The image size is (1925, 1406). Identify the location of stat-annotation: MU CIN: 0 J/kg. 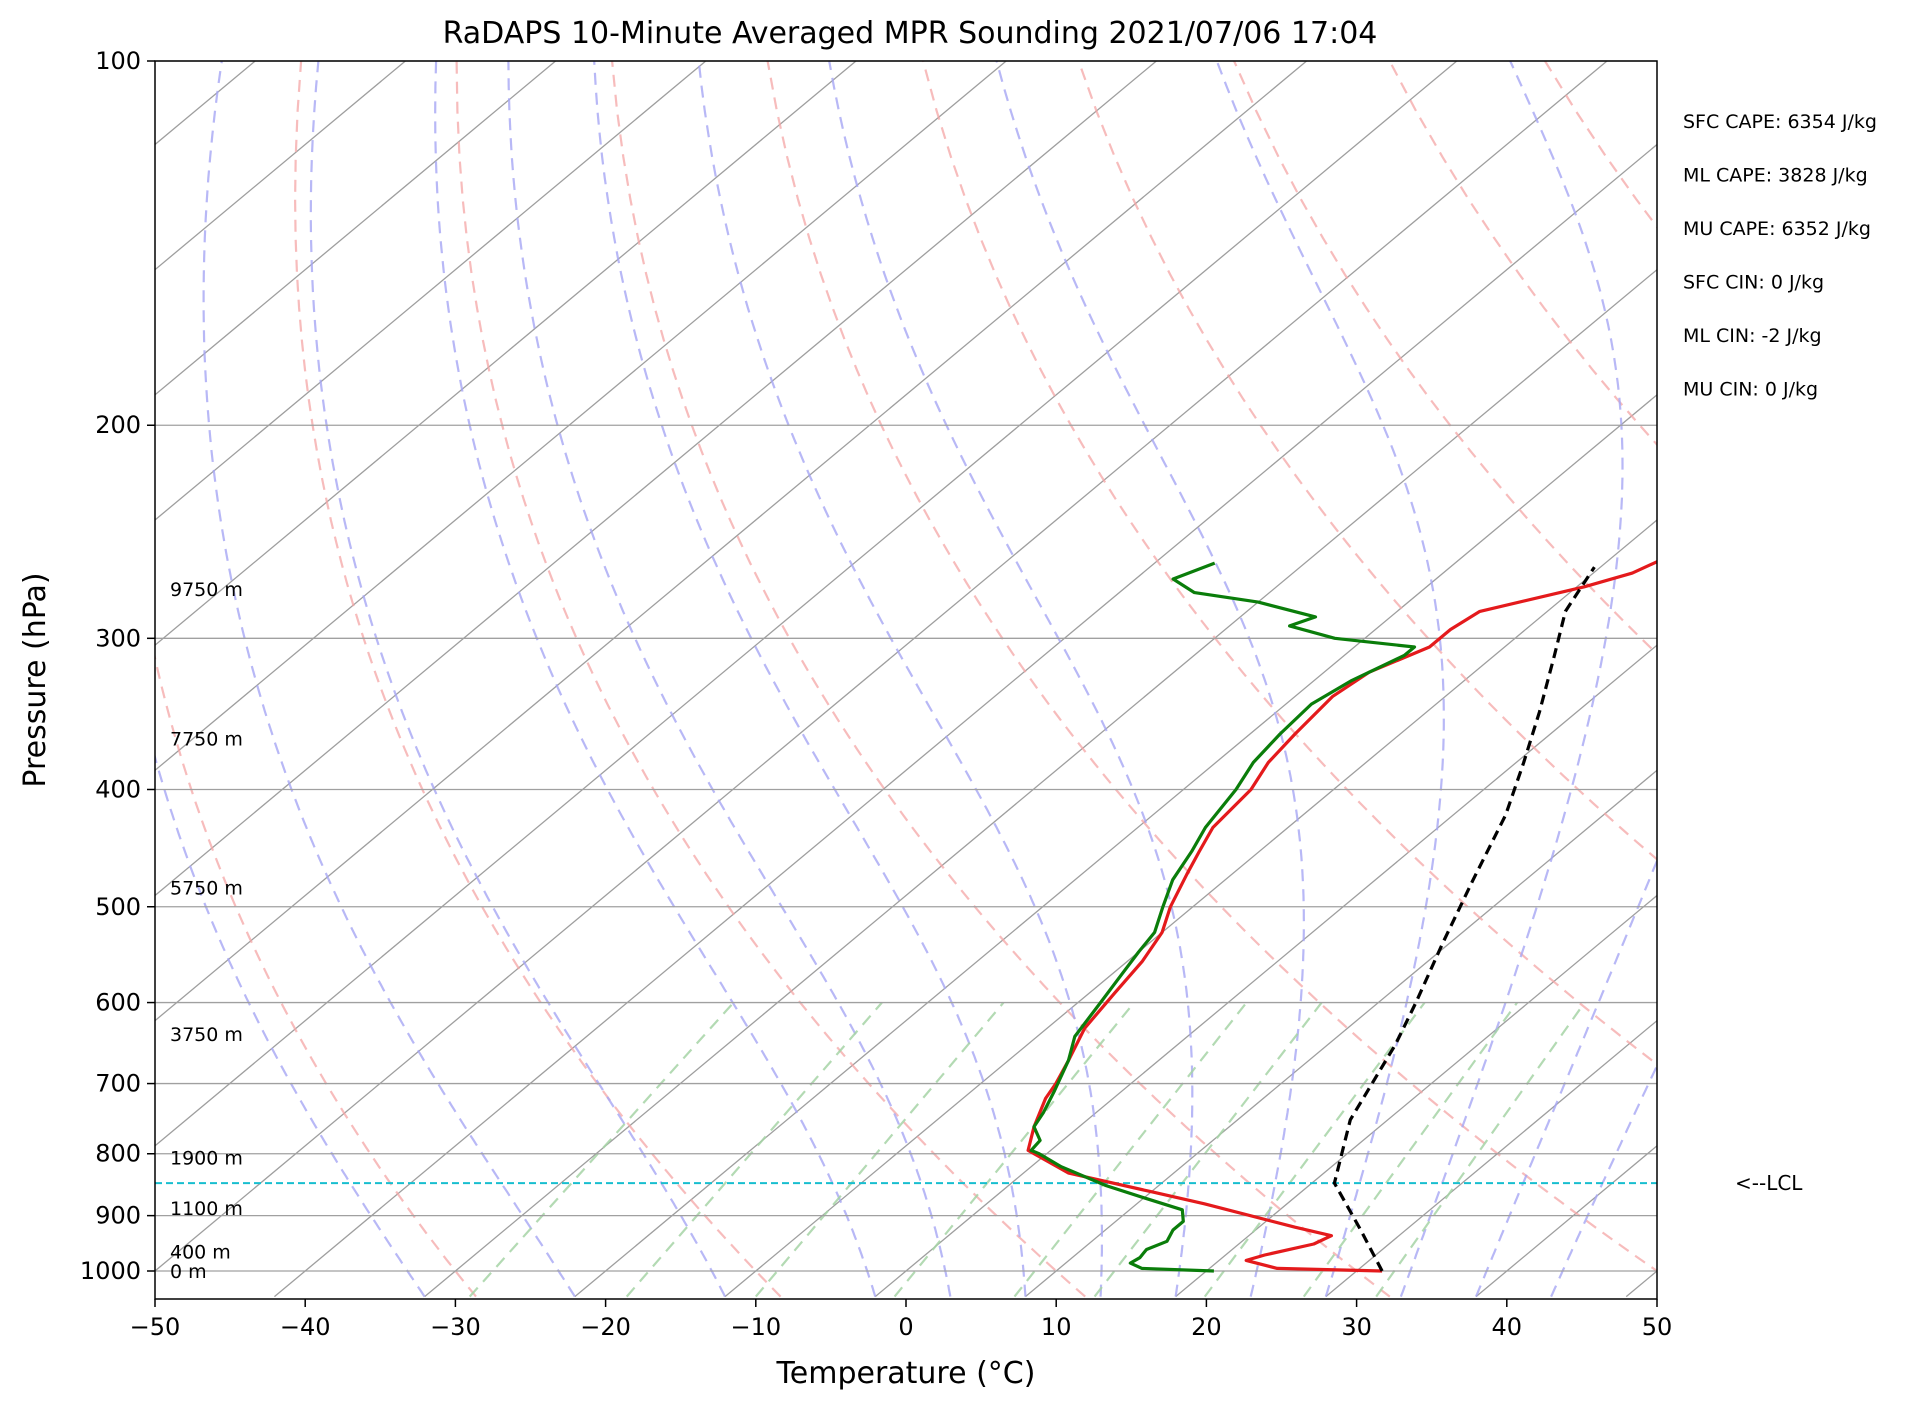
(1750, 390).